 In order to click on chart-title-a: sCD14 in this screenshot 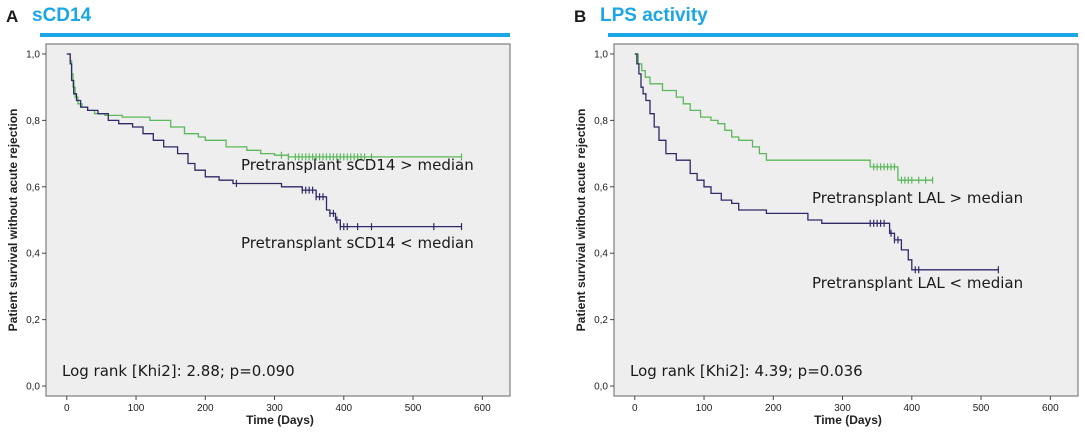, I will do `click(62, 15)`.